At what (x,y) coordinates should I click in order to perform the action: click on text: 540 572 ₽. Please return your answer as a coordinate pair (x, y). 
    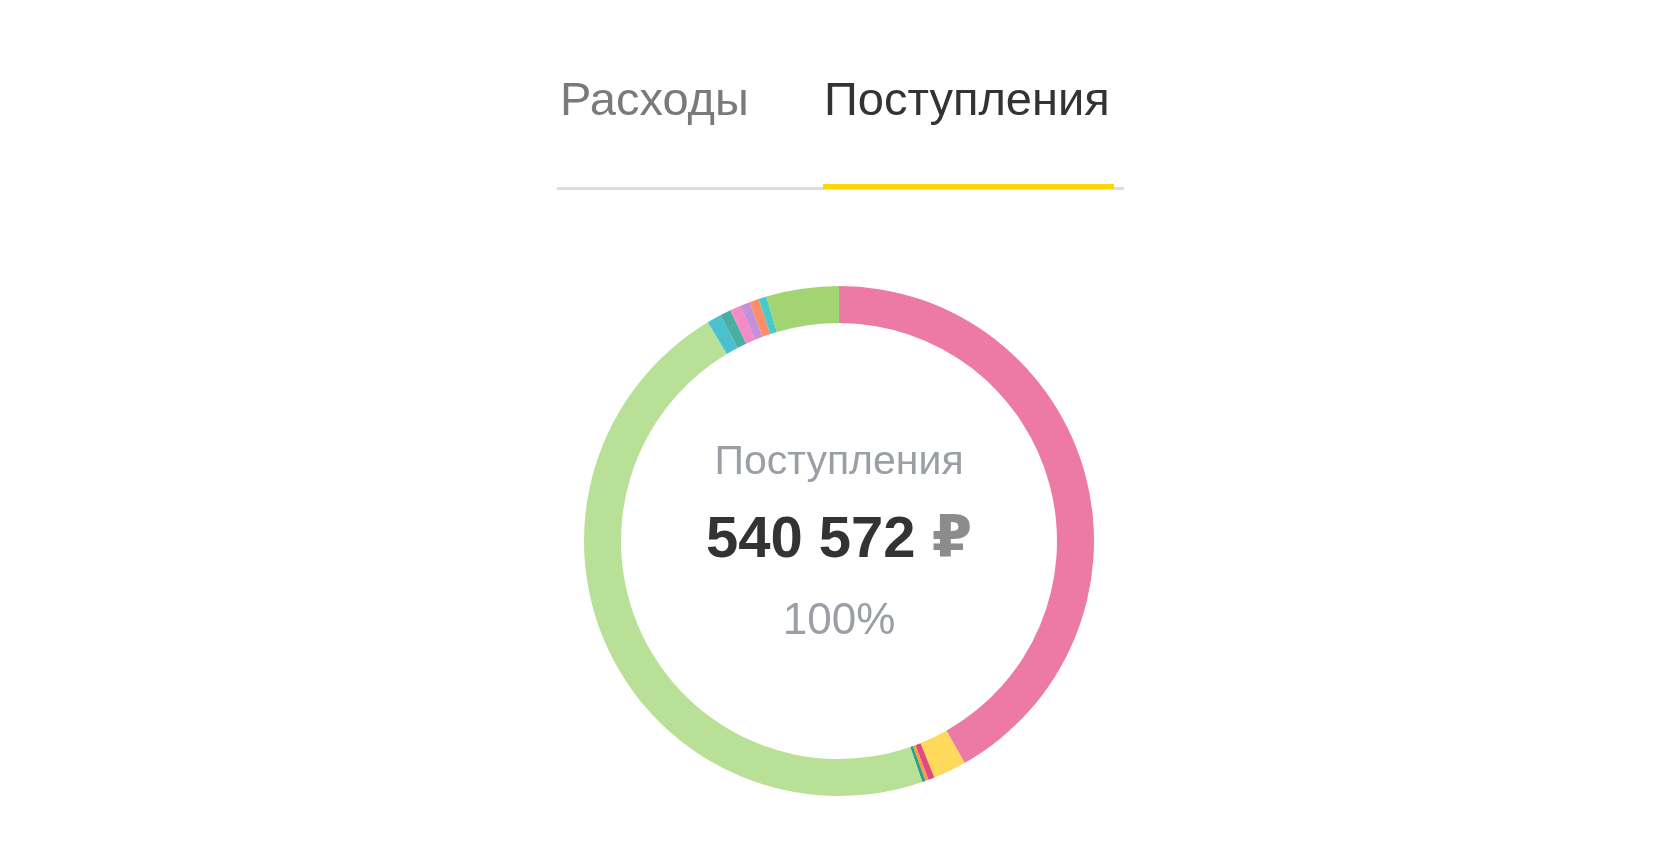
    Looking at the image, I should click on (839, 536).